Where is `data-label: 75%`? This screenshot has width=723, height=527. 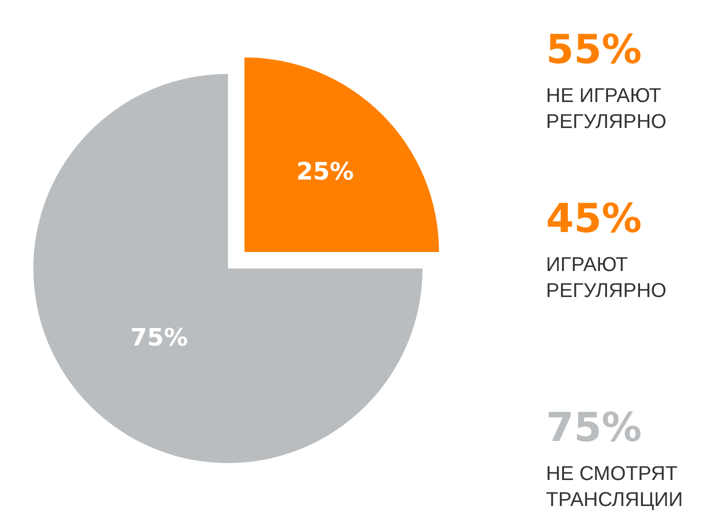
data-label: 75% is located at coordinates (159, 337).